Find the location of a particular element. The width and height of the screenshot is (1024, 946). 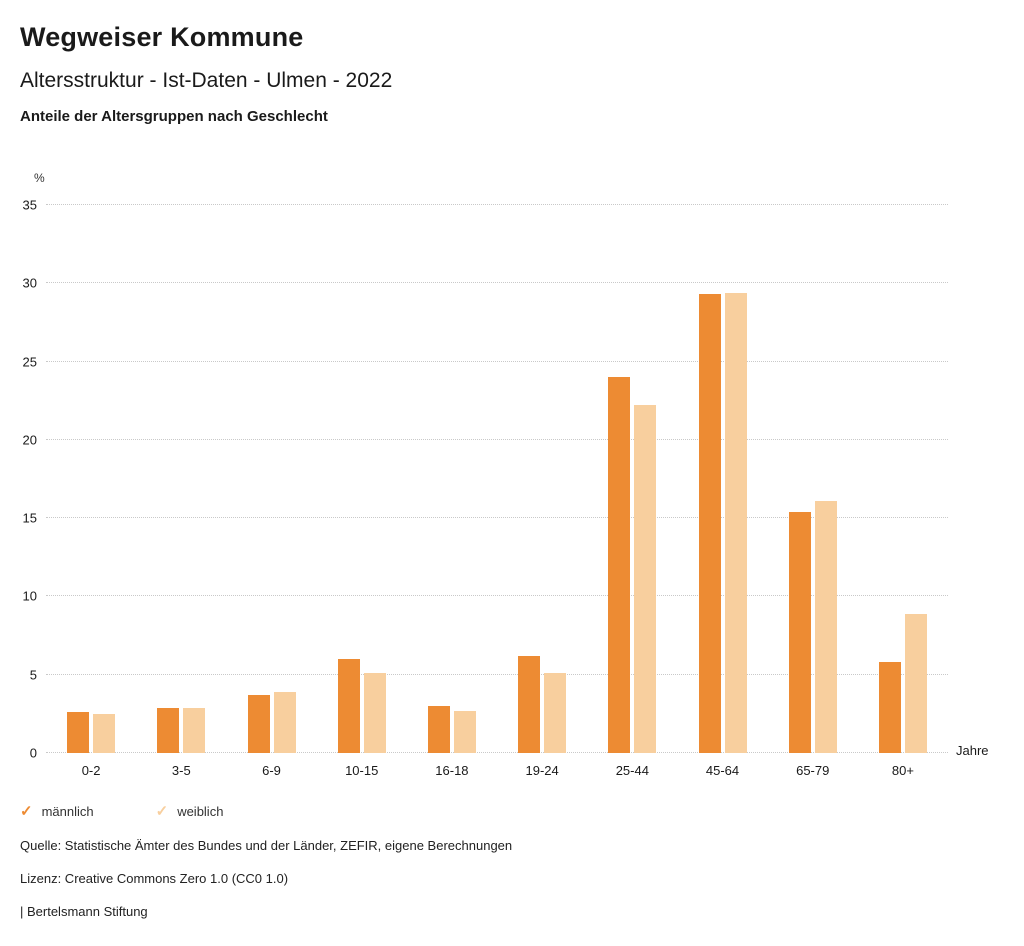

legend: ✓ männlich ✓ weiblich is located at coordinates (512, 811).